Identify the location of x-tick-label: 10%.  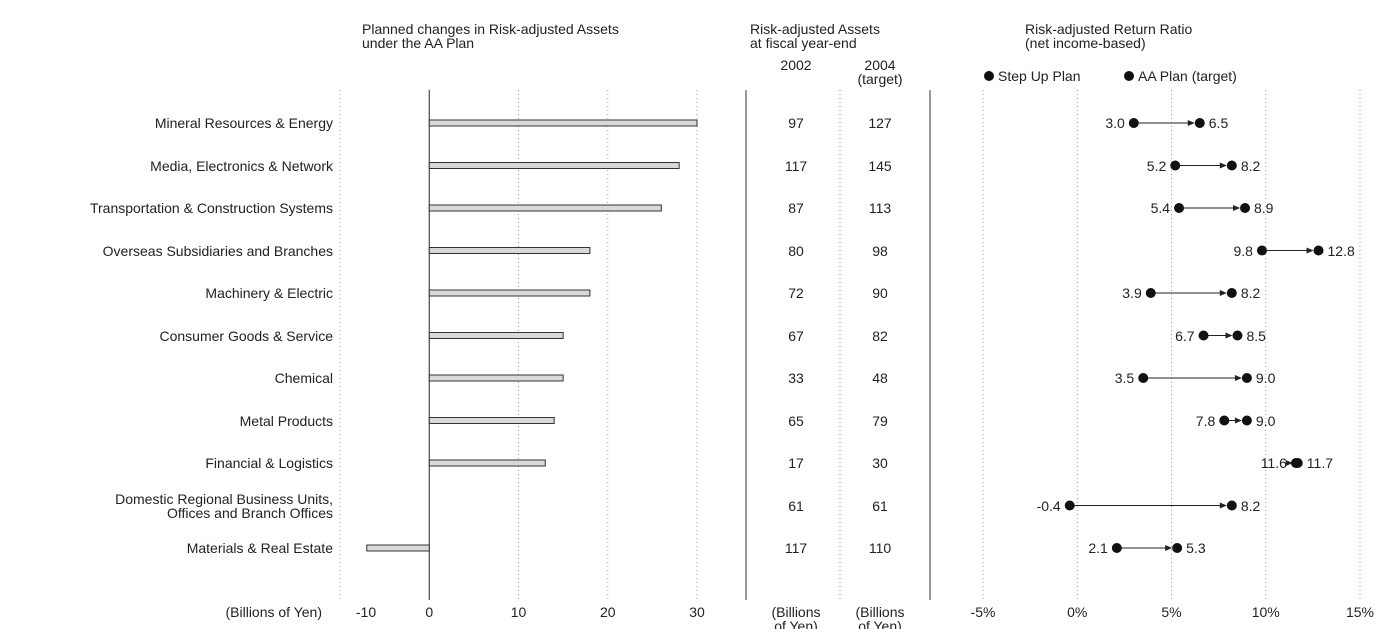
(1265, 612).